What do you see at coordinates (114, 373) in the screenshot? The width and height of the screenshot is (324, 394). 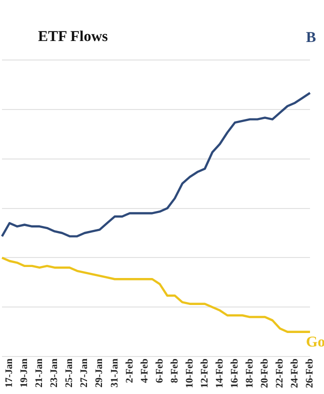 I see `x-tick-label: 31-Jan` at bounding box center [114, 373].